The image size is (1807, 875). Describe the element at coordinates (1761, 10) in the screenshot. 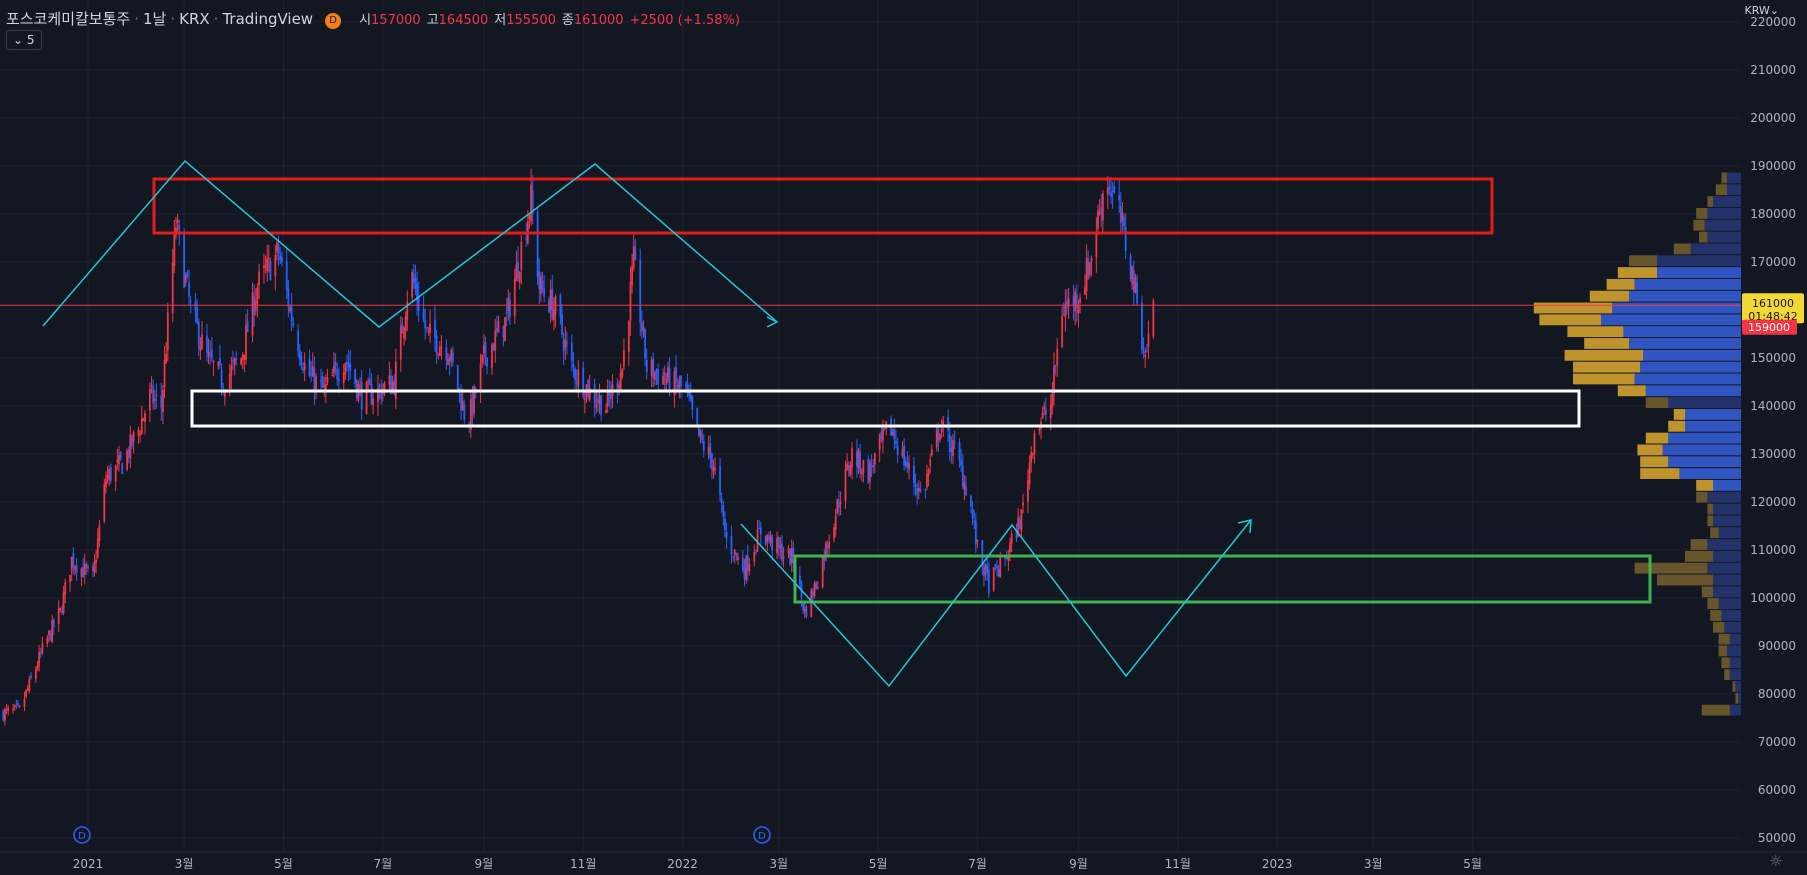

I see `currency-selector: KRW⌄` at that location.